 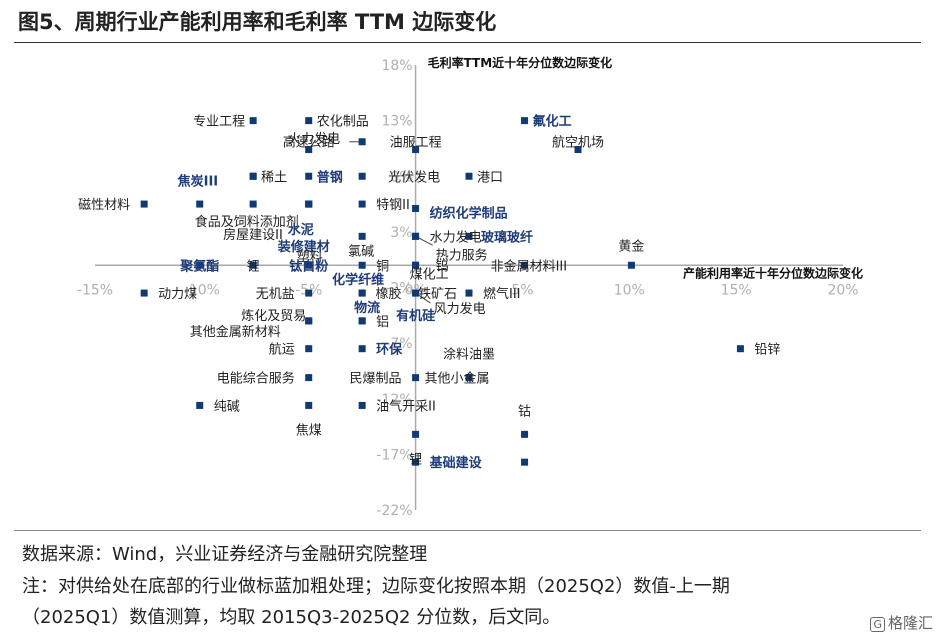 I want to click on y-tick-label: 8%, so click(x=401, y=177).